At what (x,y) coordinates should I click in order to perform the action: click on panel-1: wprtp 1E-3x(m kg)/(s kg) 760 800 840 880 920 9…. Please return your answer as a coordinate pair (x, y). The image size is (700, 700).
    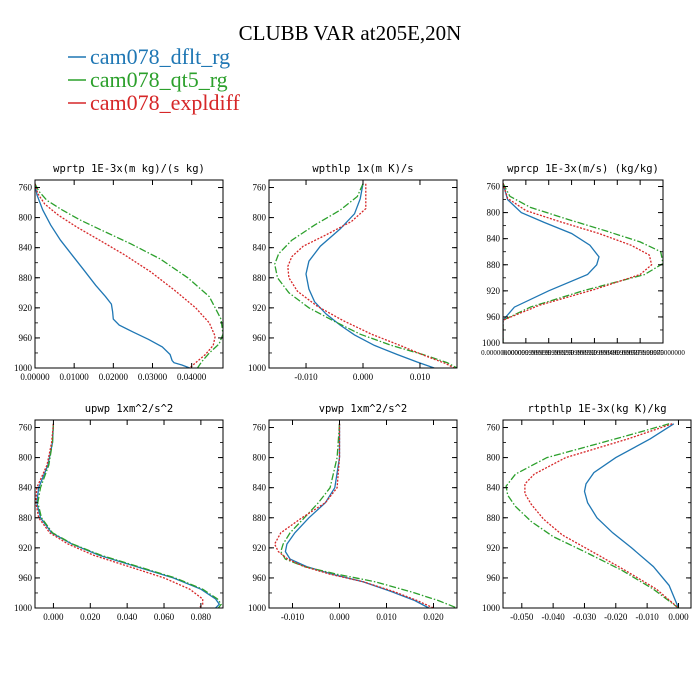
    Looking at the image, I should click on (119, 272).